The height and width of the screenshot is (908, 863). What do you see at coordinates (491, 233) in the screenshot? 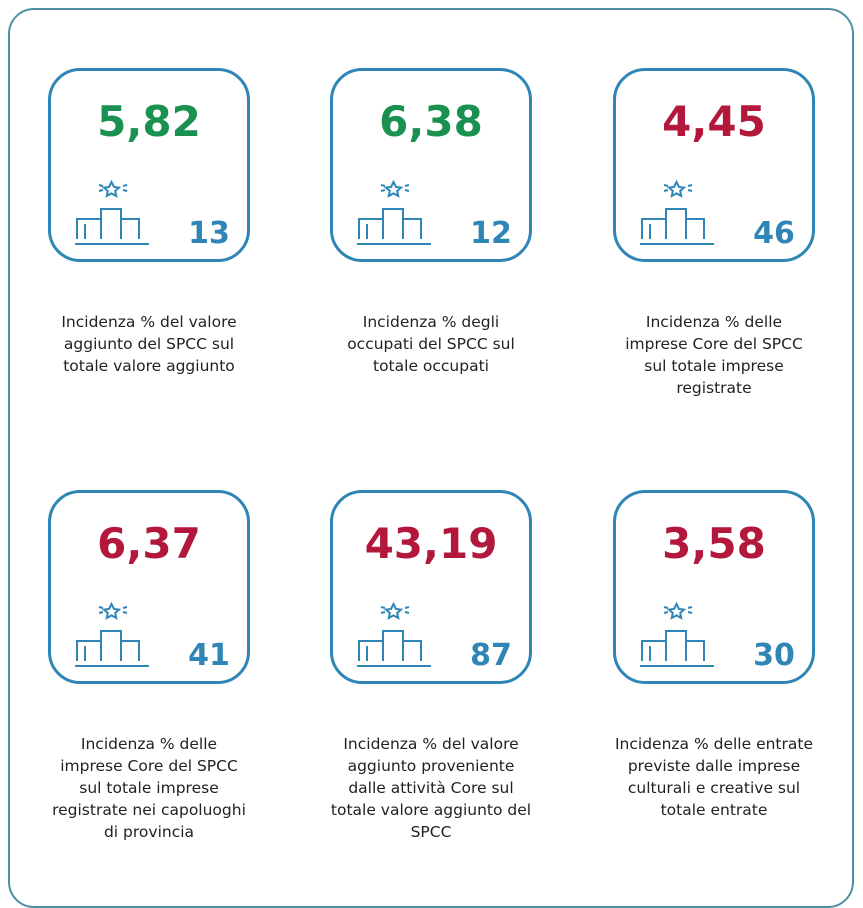
I see `rank-number: 12` at bounding box center [491, 233].